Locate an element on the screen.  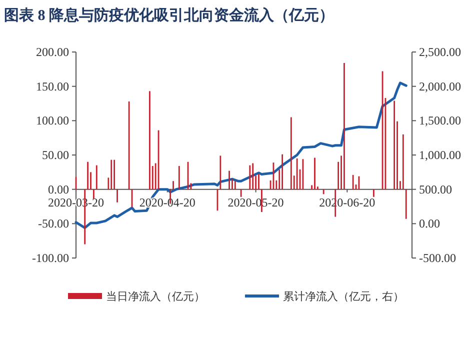
y2-tick-label: 0.00 is located at coordinates (429, 223).